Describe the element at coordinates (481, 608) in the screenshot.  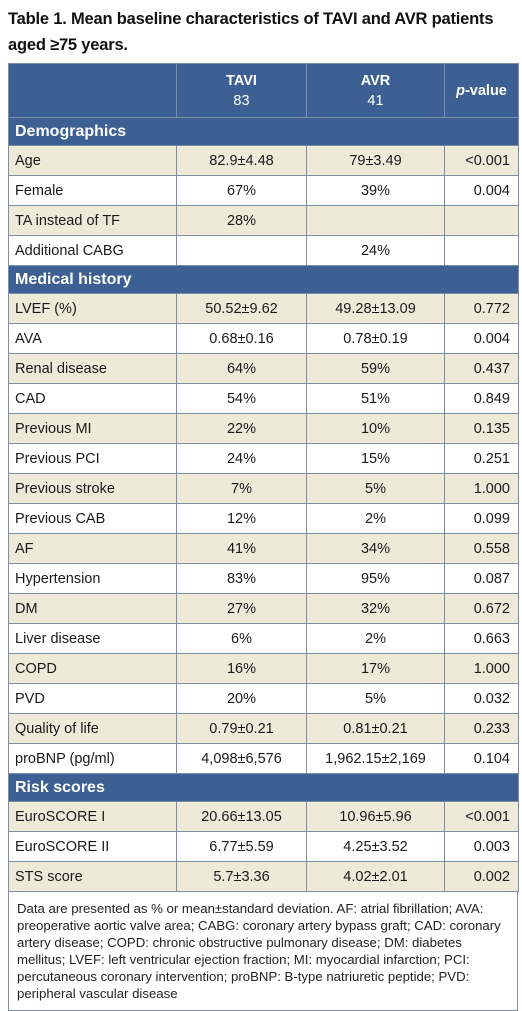
I see `p-value-cell: 0.672` at that location.